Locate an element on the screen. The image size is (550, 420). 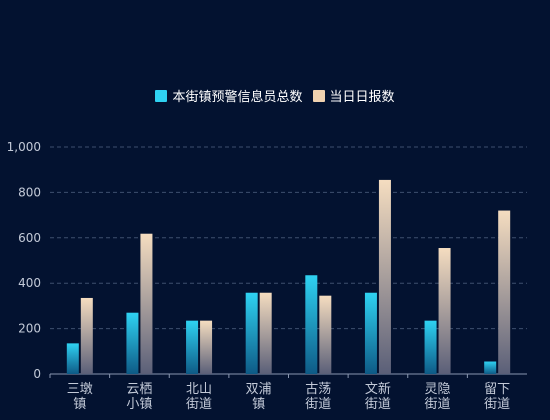
legend: 本街镇预警信息员总数 当日日报数 is located at coordinates (275, 95).